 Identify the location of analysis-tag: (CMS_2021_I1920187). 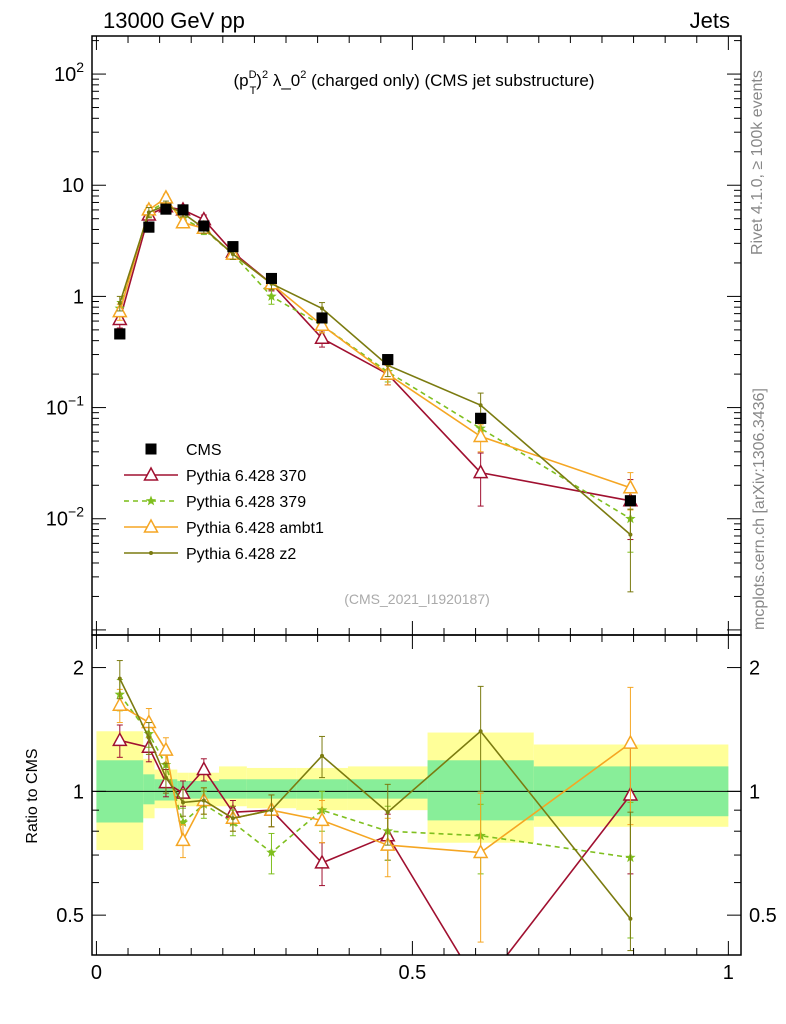
(417, 599).